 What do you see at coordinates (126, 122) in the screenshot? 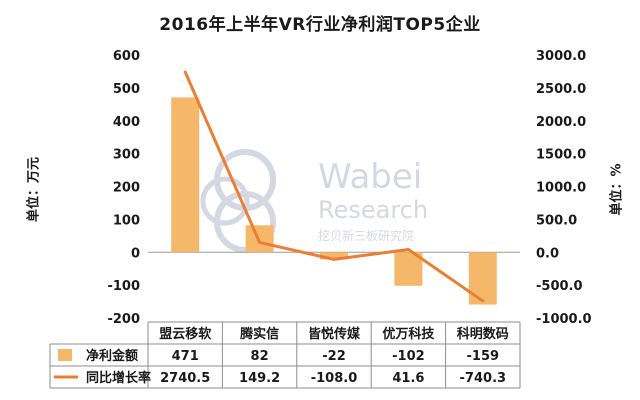
I see `y-left-tick-label: 400` at bounding box center [126, 122].